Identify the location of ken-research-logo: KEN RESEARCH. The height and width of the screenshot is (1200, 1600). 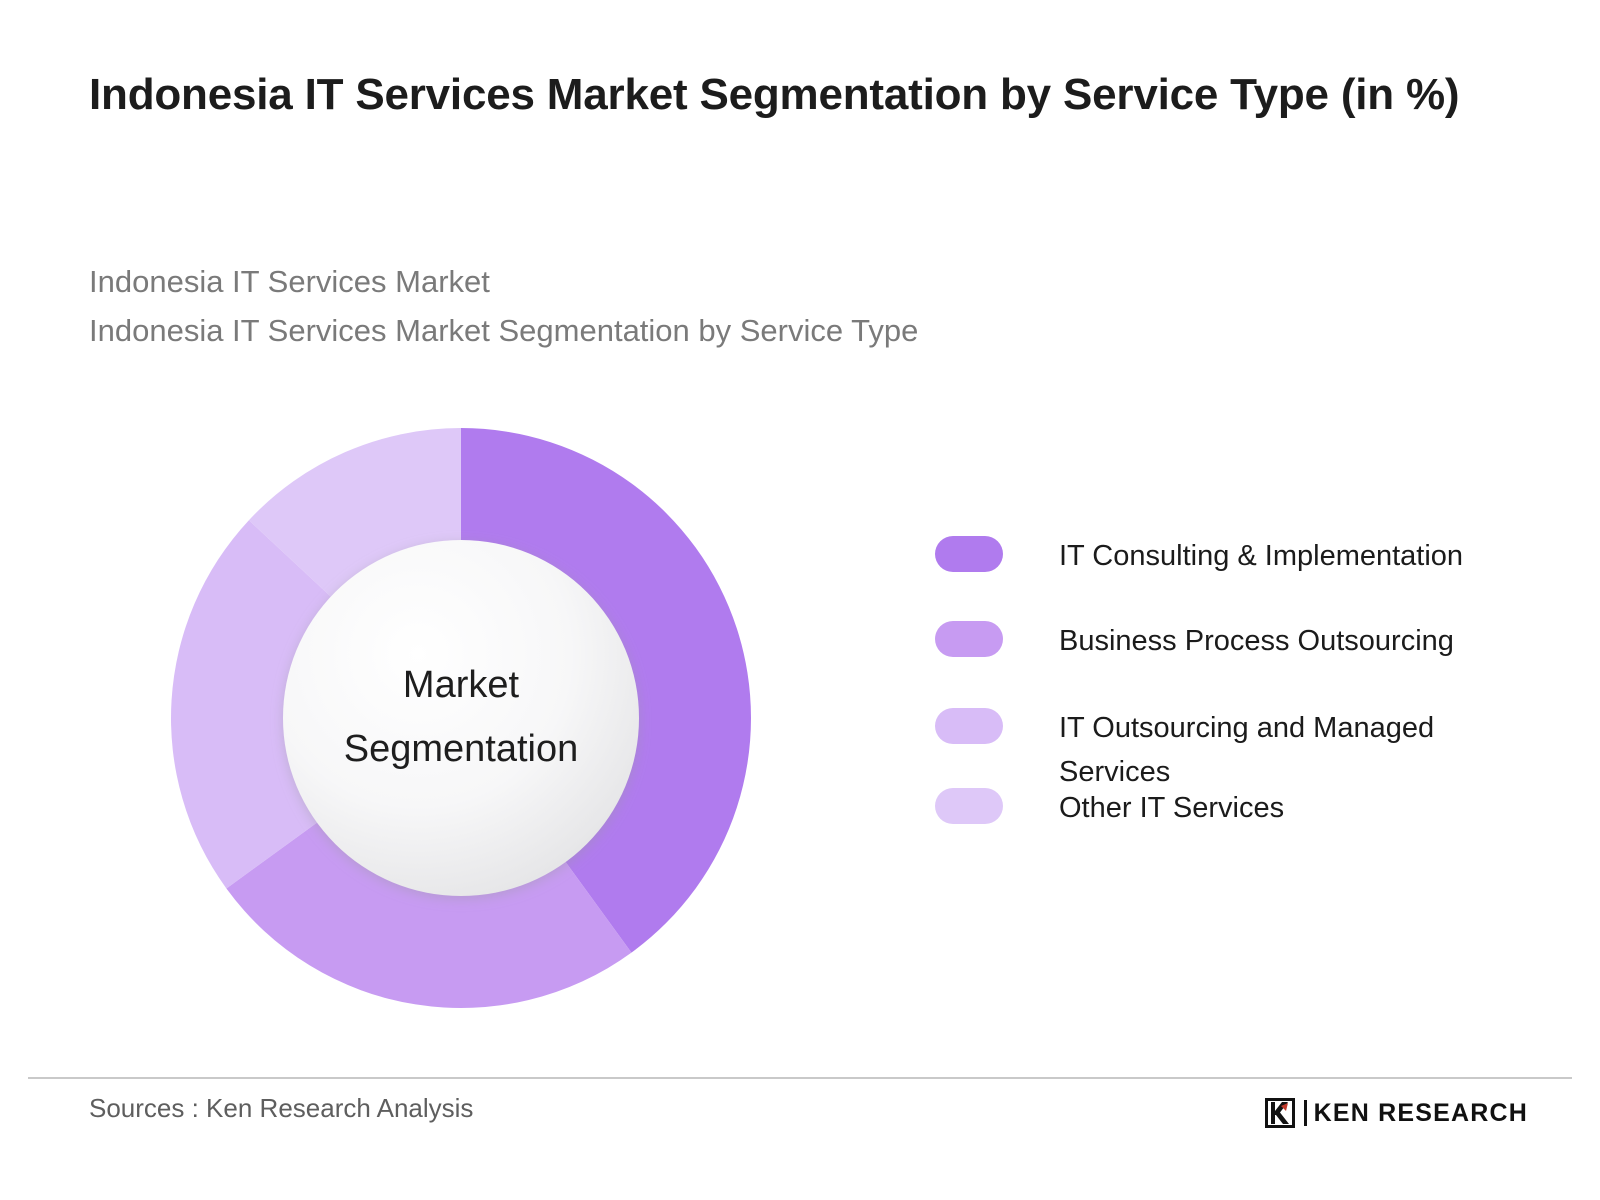
(1396, 1113).